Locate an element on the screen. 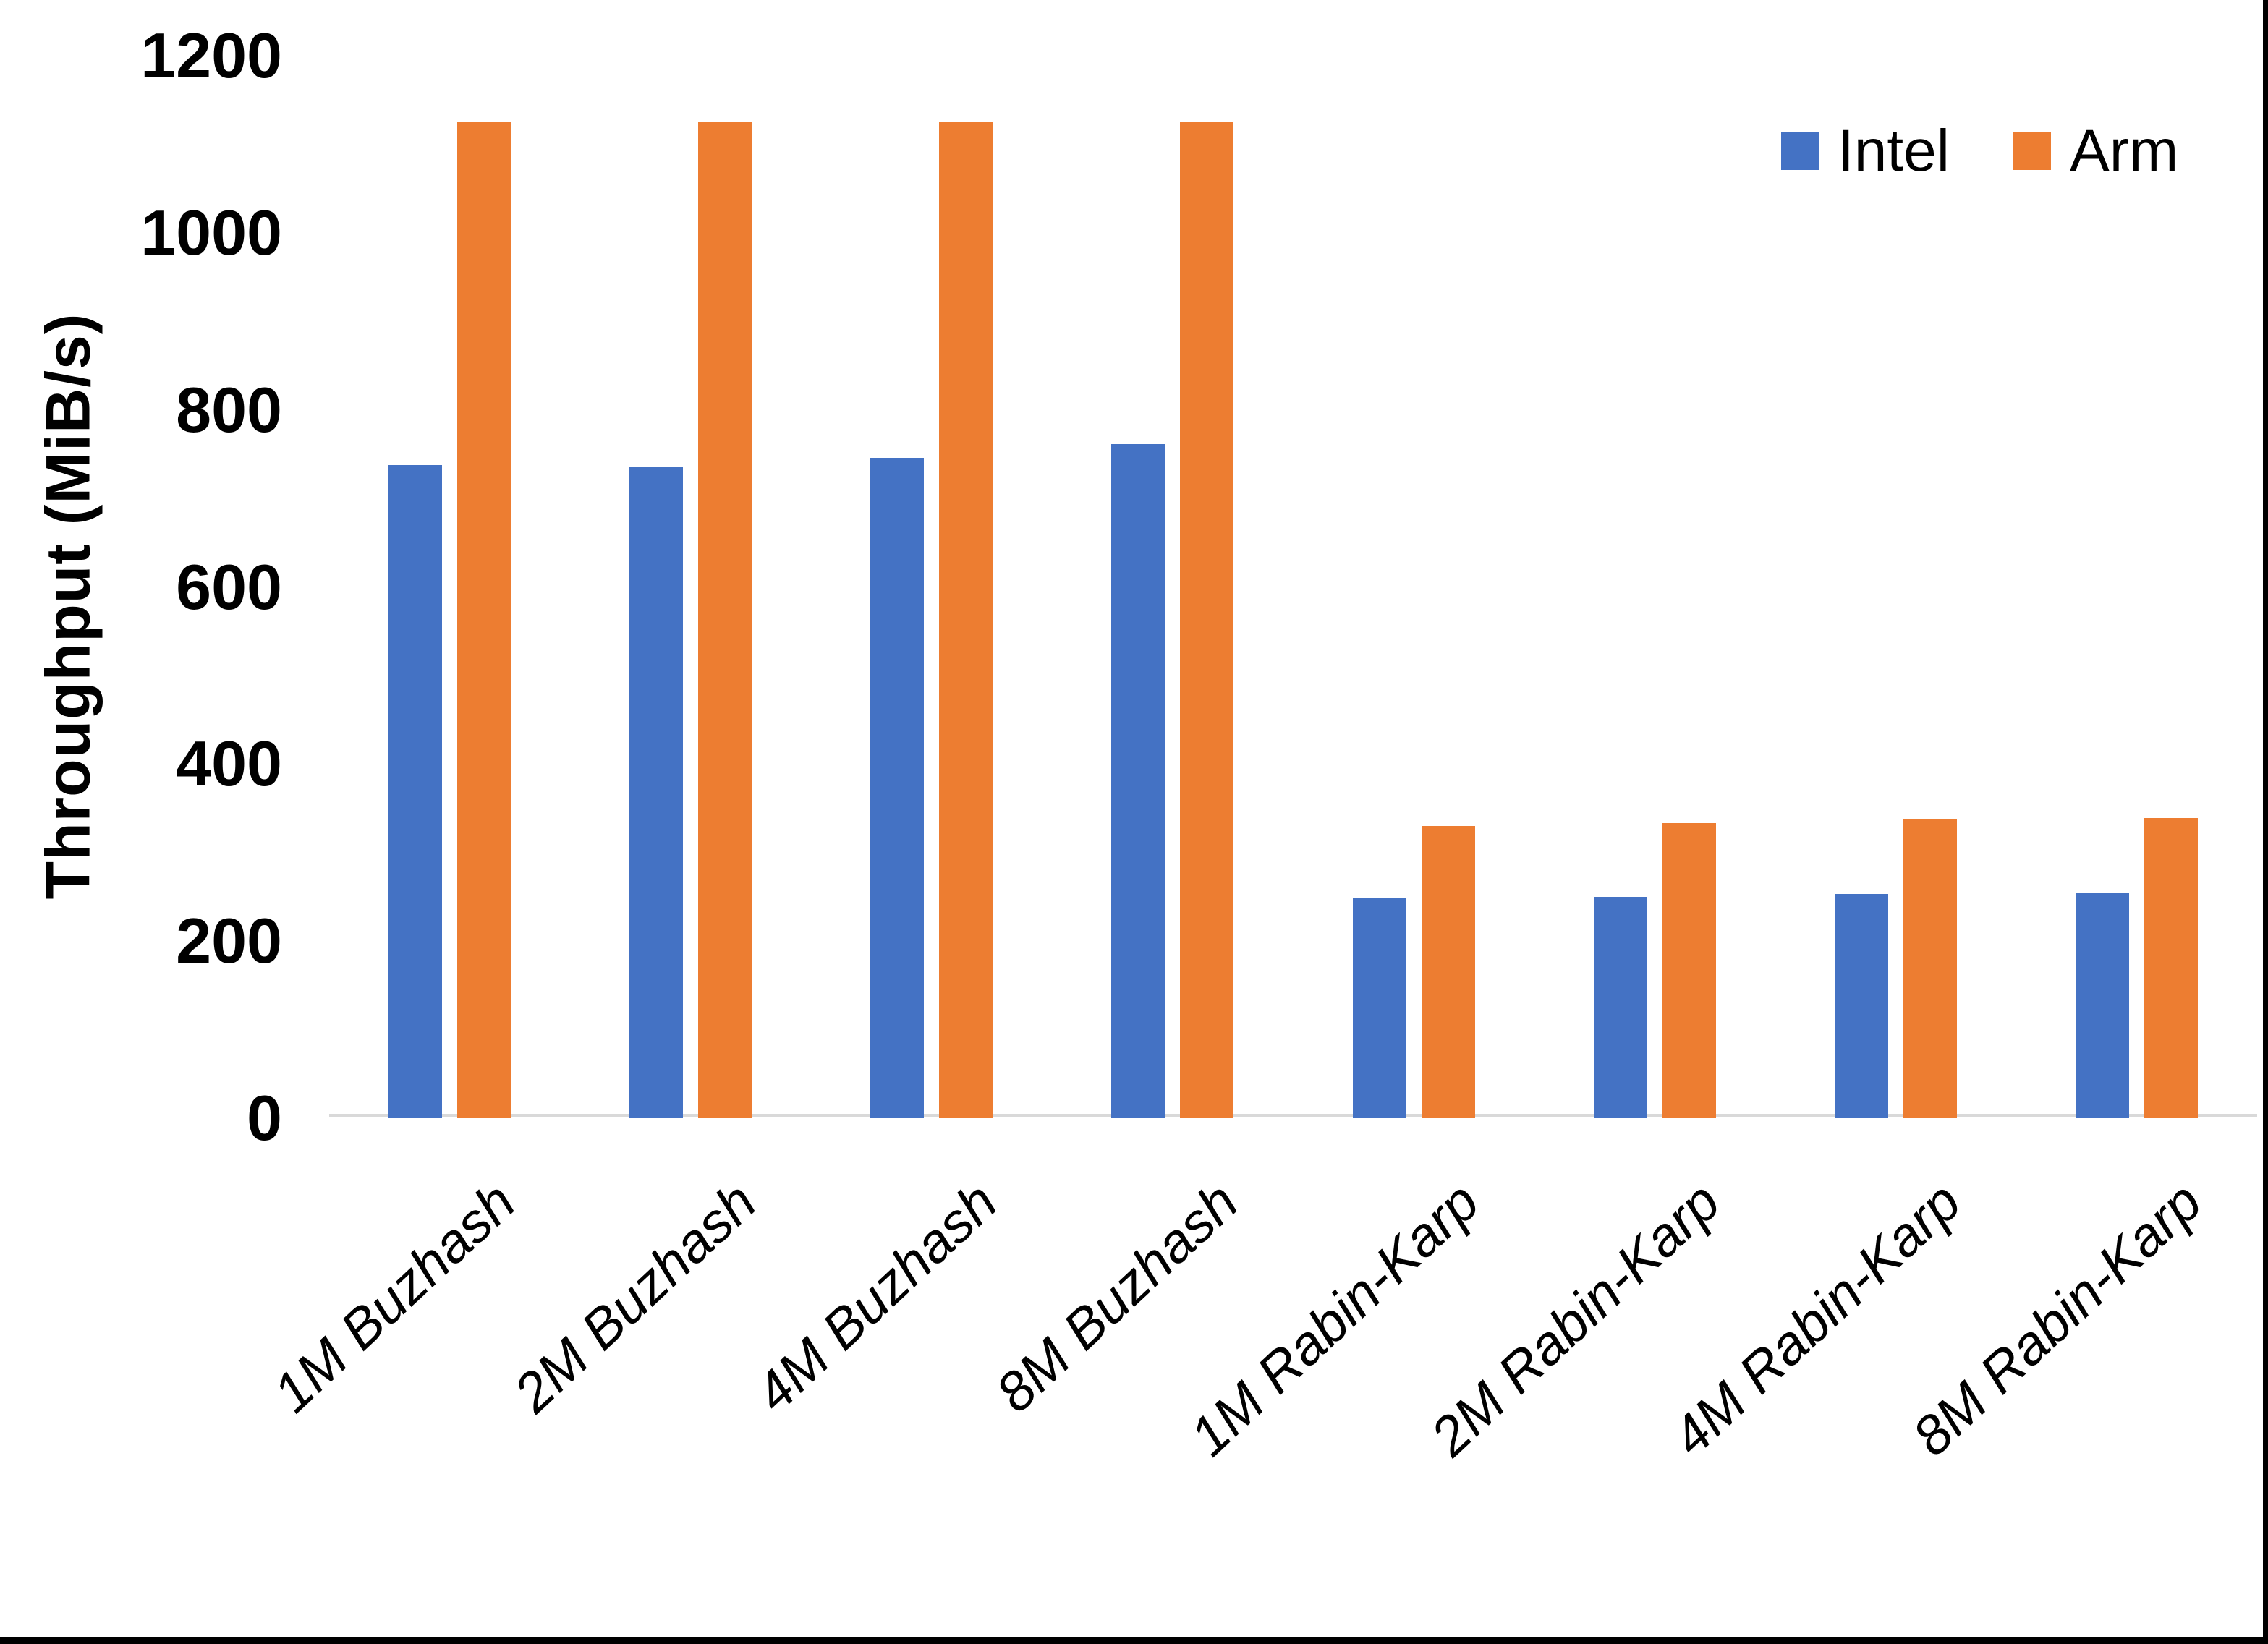 This screenshot has width=2268, height=1644. bar-intel-4m-rabin-karp is located at coordinates (1861, 1006).